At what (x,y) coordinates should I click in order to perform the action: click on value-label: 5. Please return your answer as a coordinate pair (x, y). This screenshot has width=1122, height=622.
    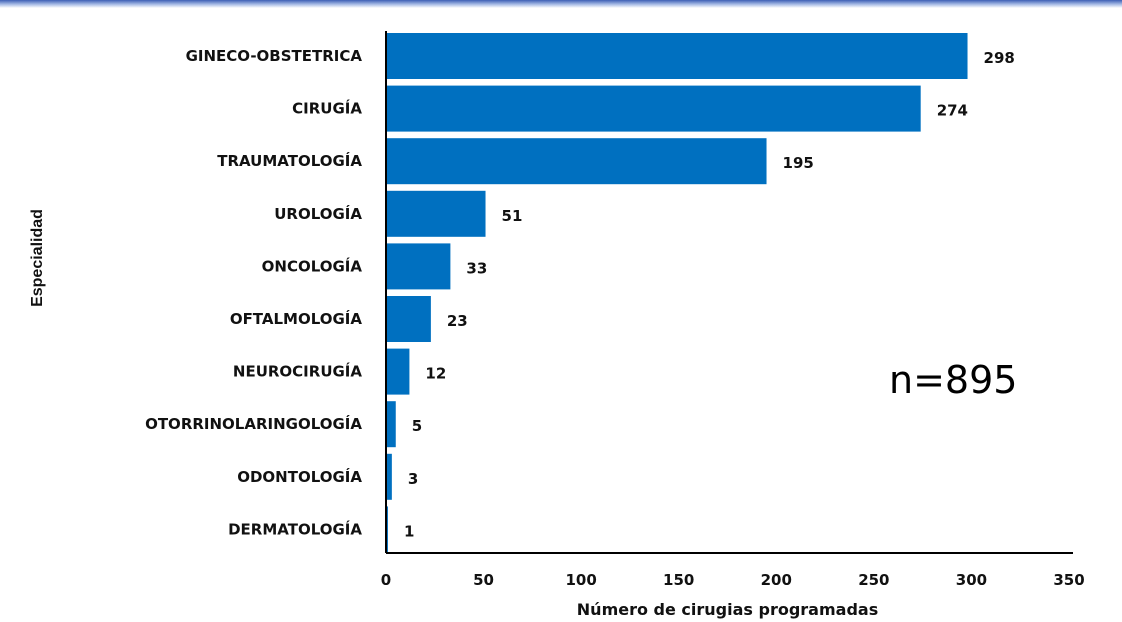
    Looking at the image, I should click on (417, 426).